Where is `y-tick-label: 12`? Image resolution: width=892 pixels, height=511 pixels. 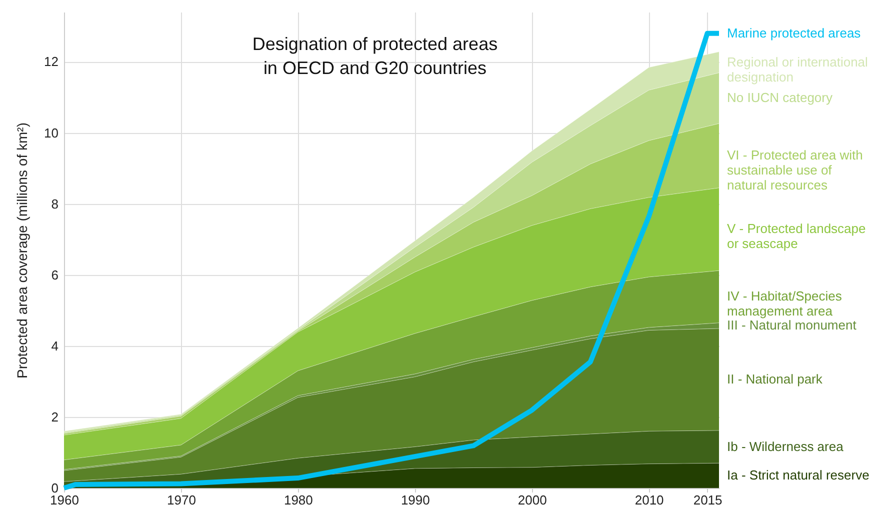 y-tick-label: 12 is located at coordinates (51, 62).